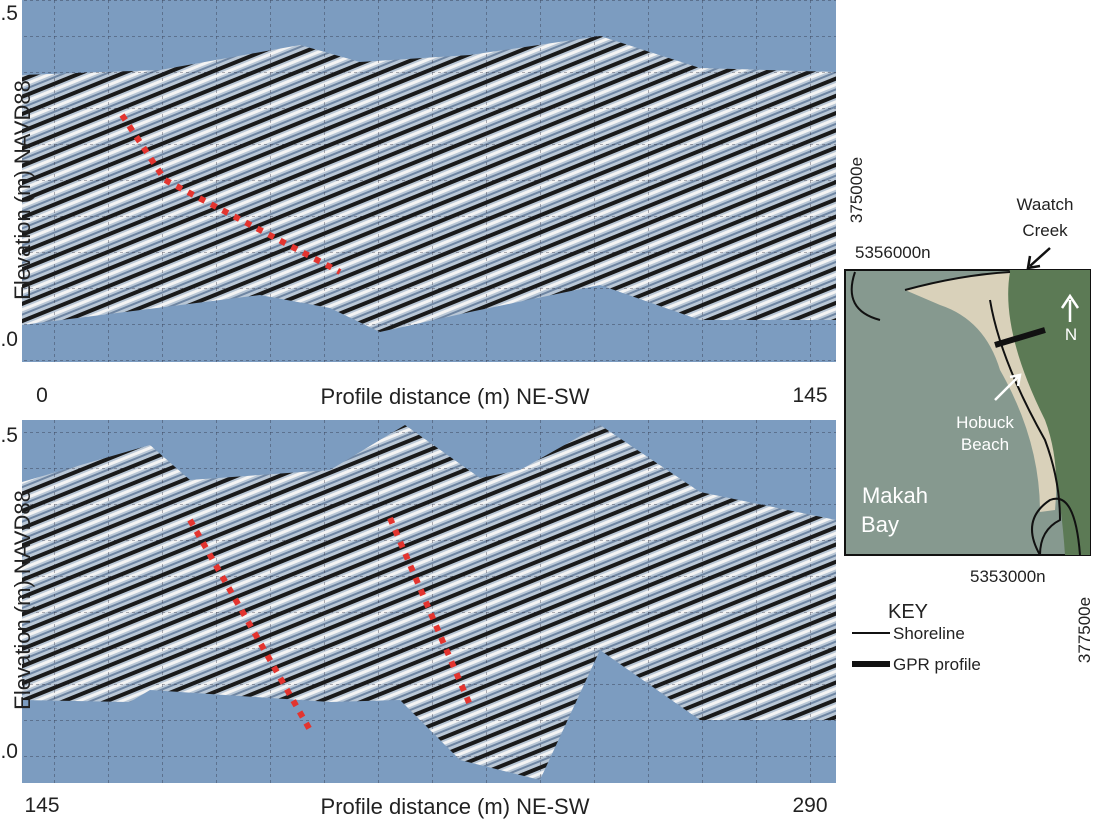 The height and width of the screenshot is (826, 1101). Describe the element at coordinates (809, 395) in the screenshot. I see `x-end-label: 145` at that location.